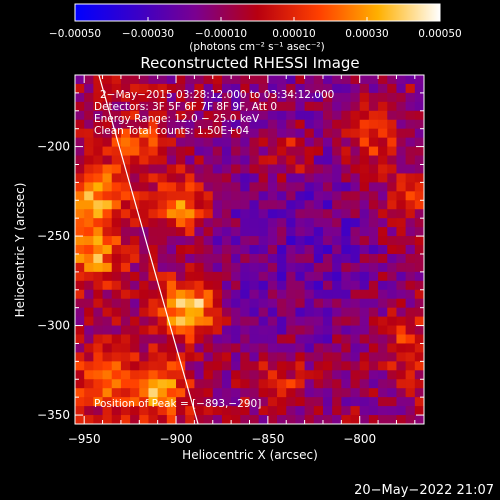  Describe the element at coordinates (439, 34) in the screenshot. I see `colorbar-tick-label: 0.00050` at that location.